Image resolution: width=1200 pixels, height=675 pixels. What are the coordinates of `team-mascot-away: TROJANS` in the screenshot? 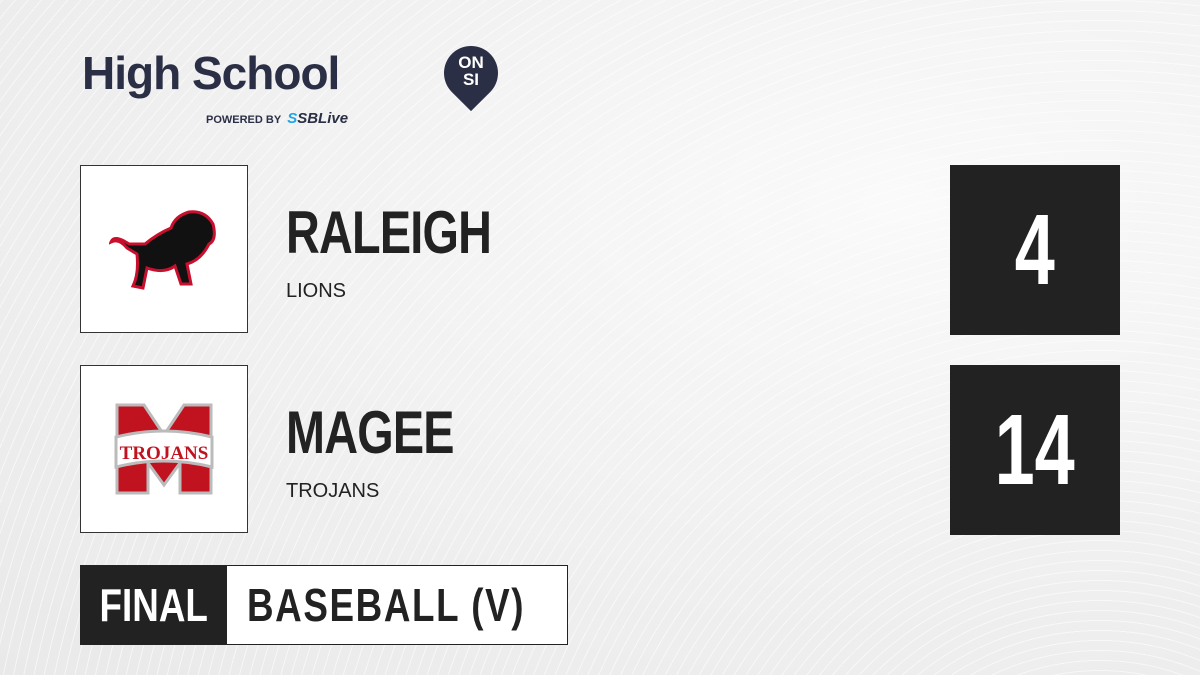 It's located at (333, 491).